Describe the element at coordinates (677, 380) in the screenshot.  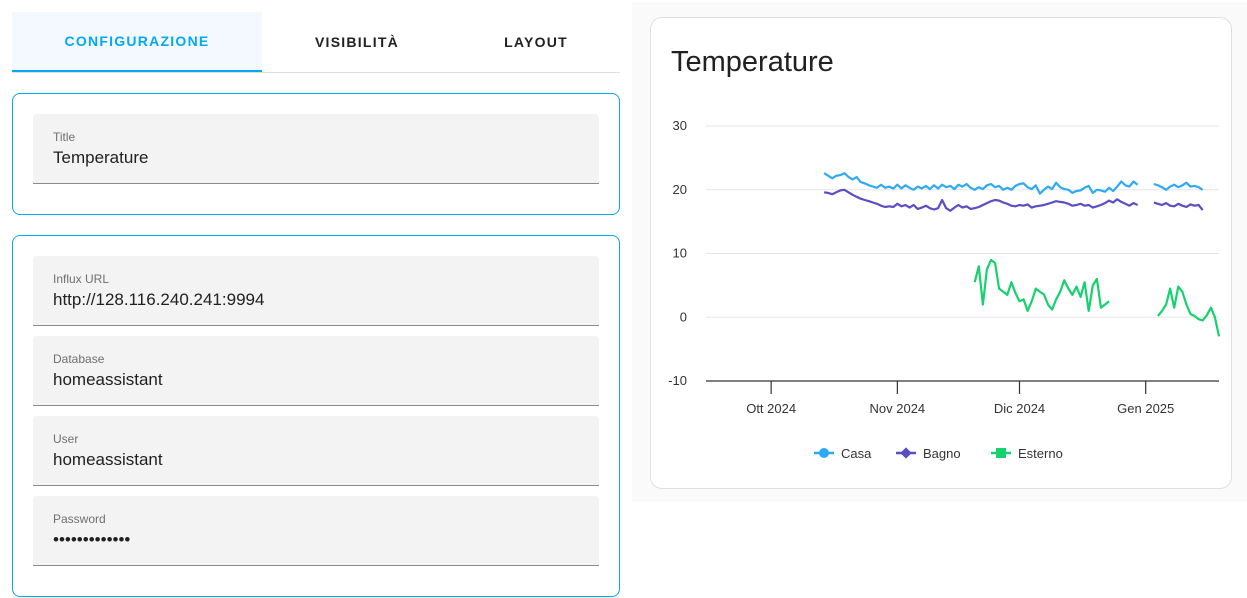
I see `y-tick-label: -10` at that location.